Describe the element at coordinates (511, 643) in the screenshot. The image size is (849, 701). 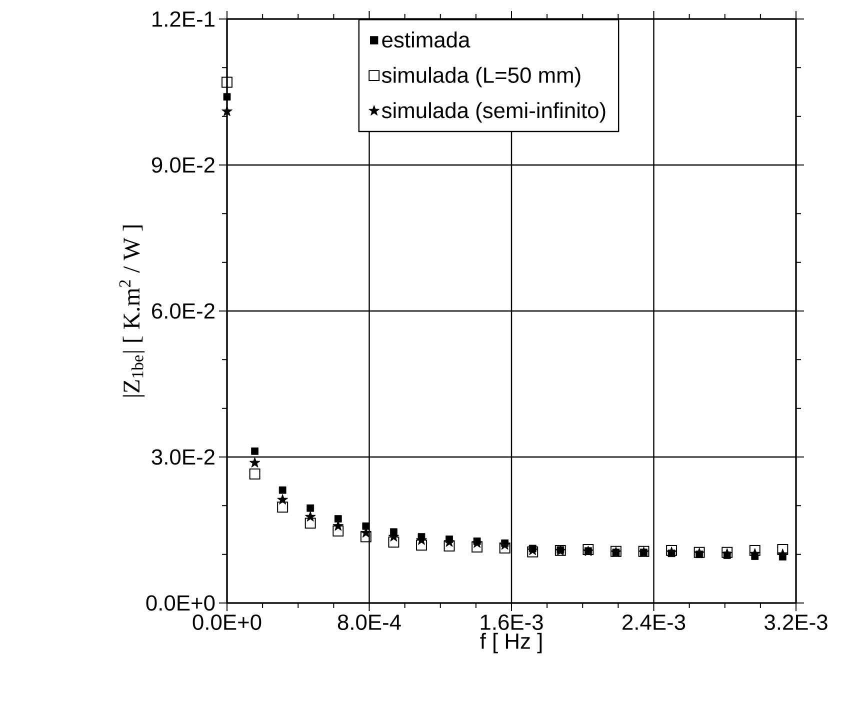
I see `x-axis-title: f [ Hz ]` at that location.